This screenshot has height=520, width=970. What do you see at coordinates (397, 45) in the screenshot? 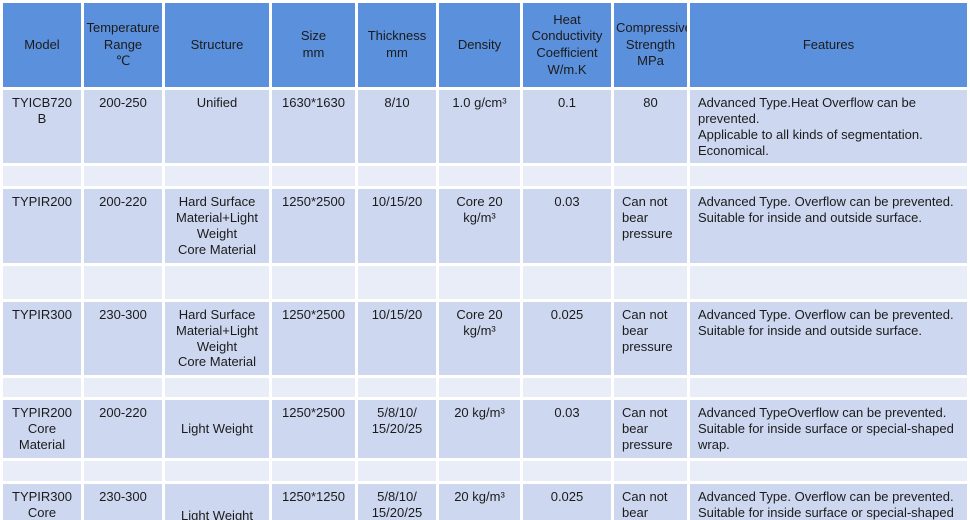
I see `column-header-thickness: Thickness mm` at bounding box center [397, 45].